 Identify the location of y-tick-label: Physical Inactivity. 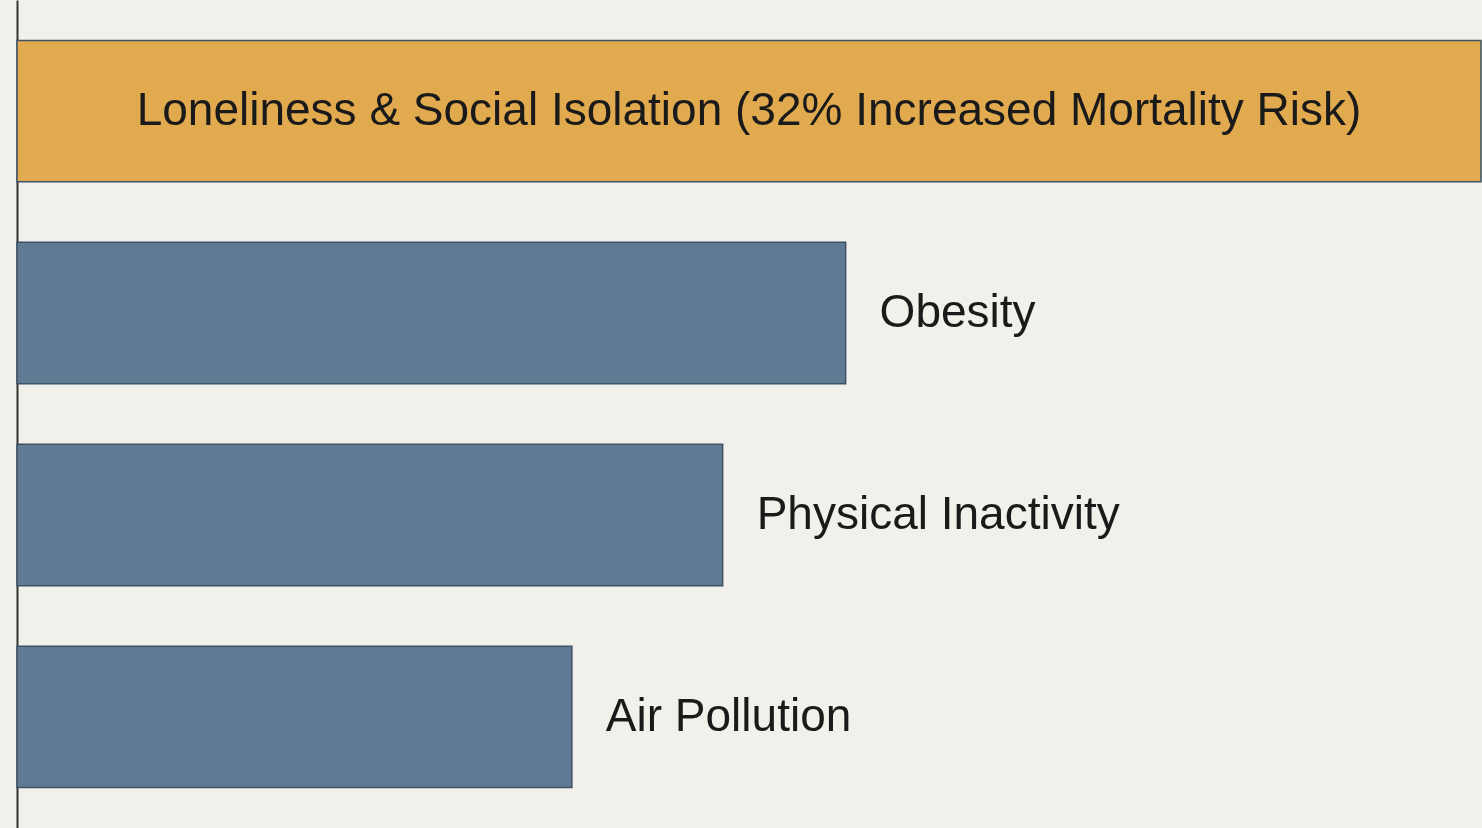
(938, 512).